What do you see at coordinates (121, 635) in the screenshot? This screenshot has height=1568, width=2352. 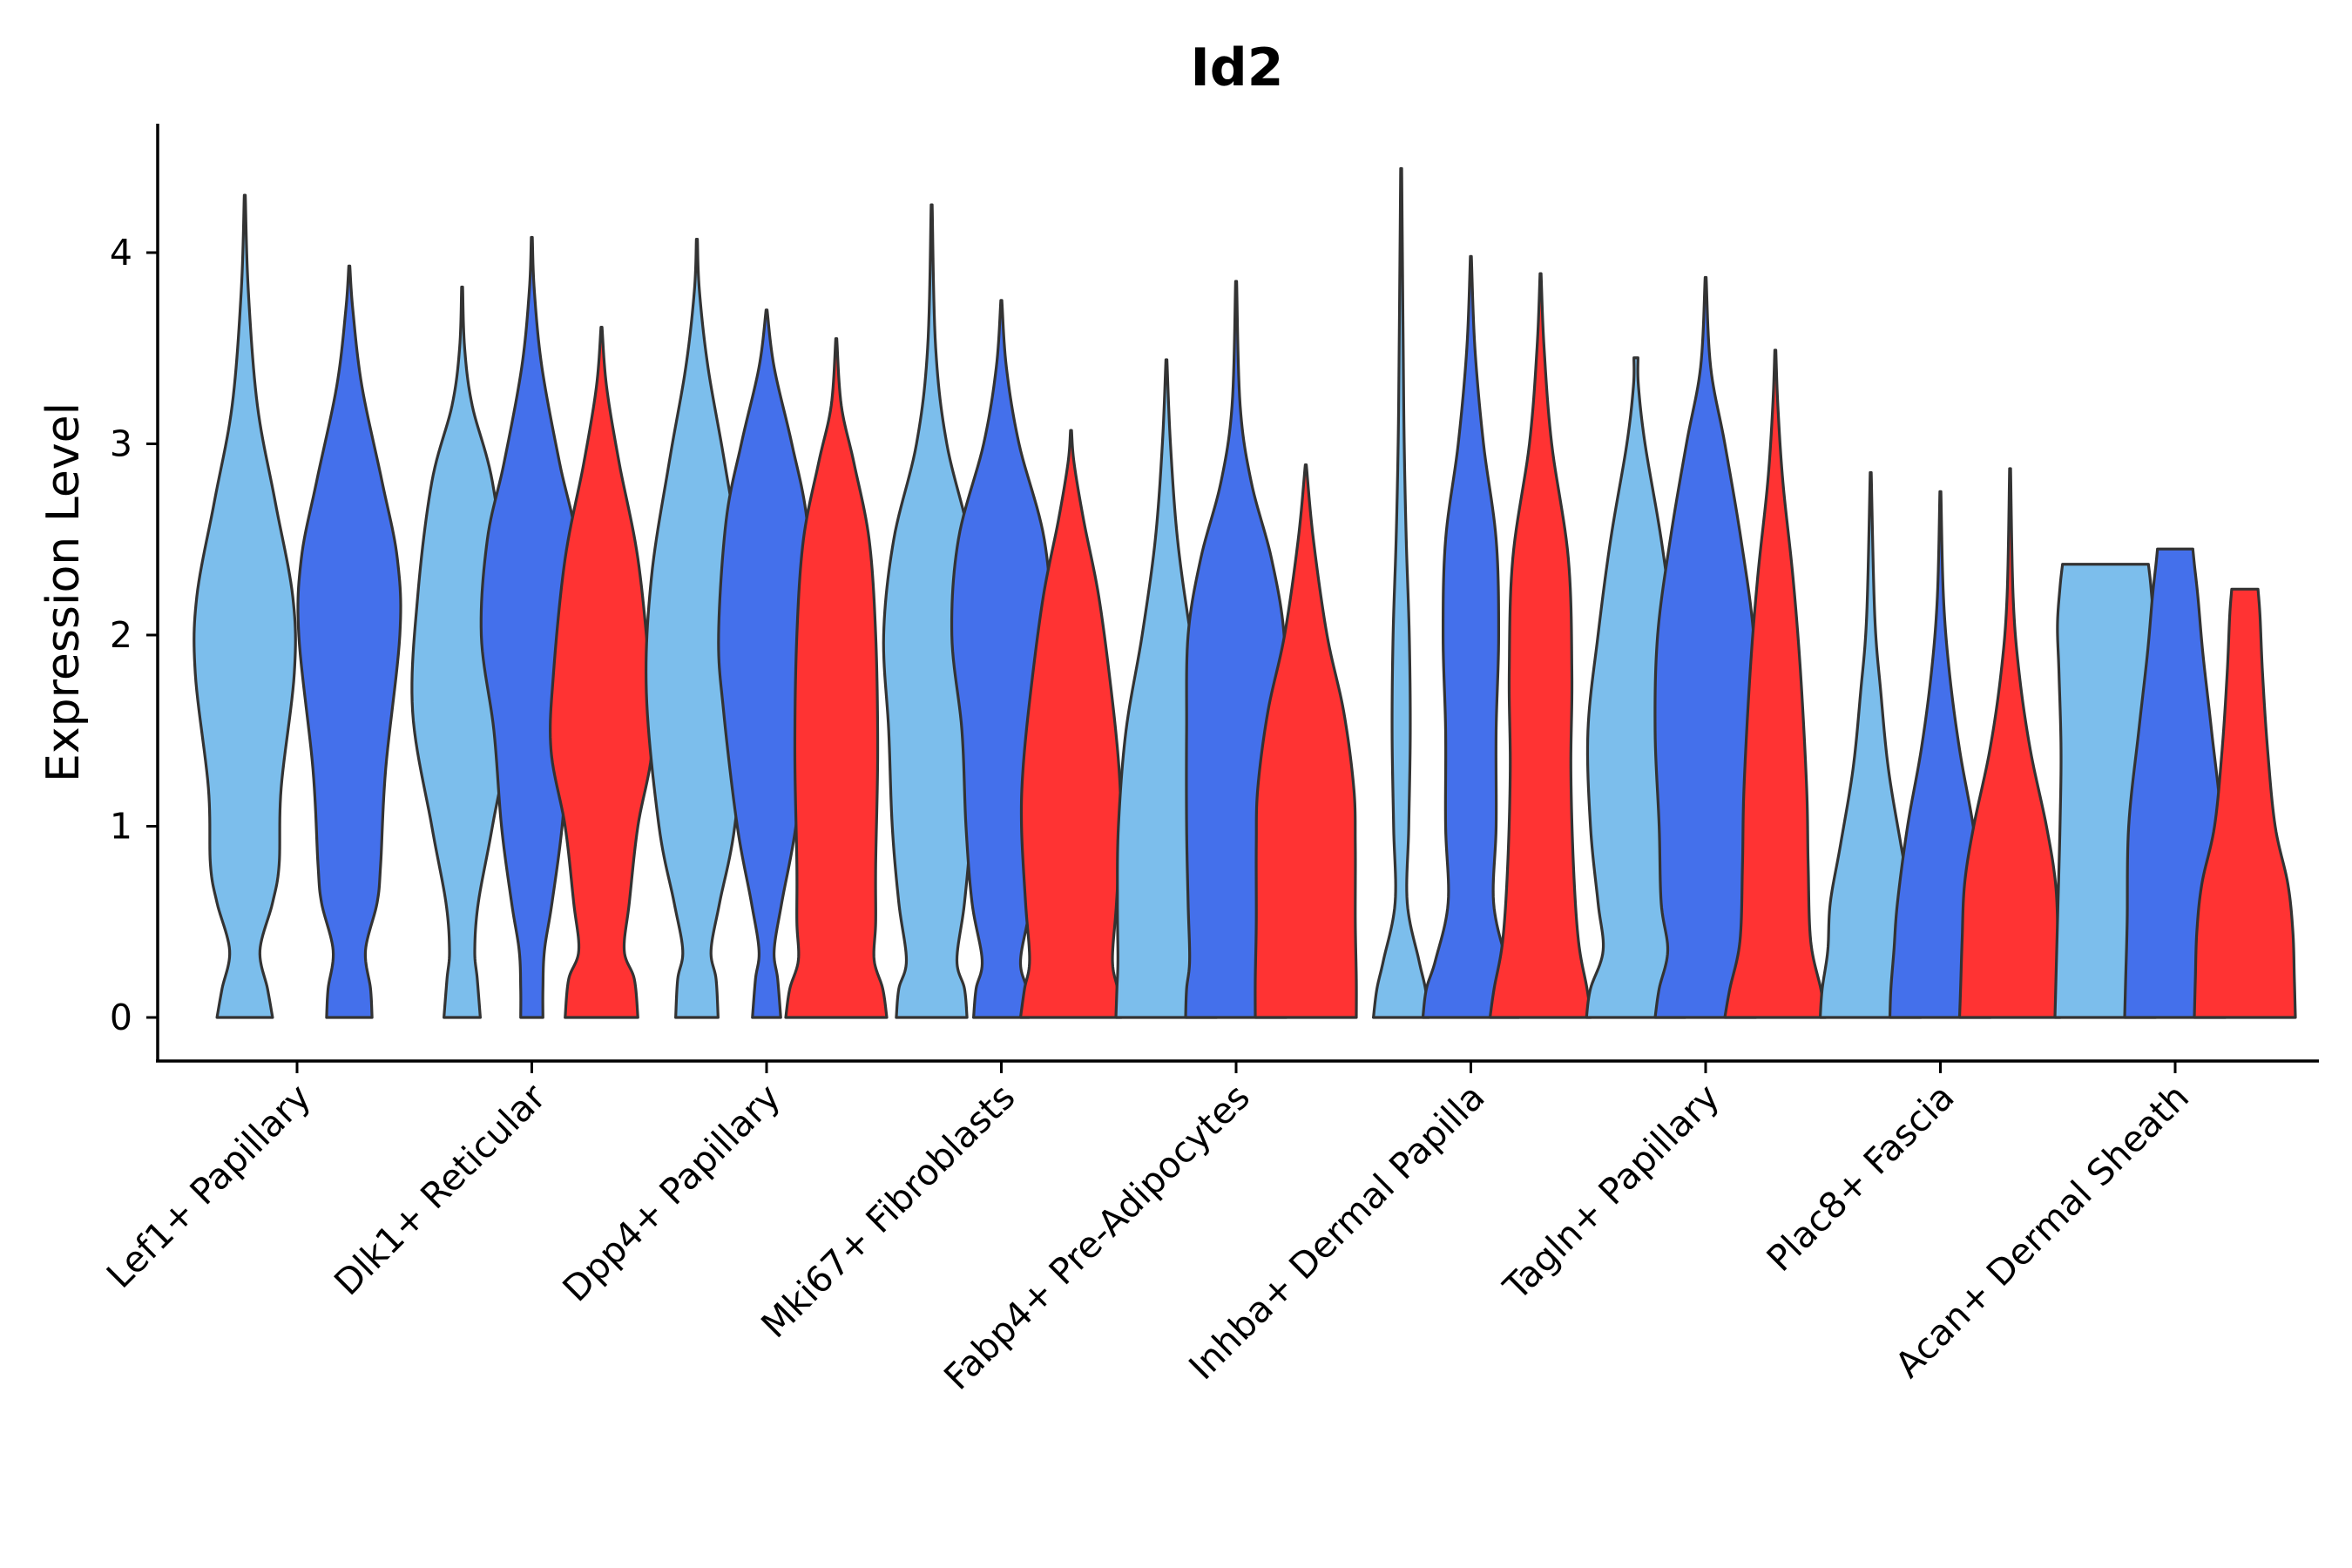 I see `y-tick-label: 2` at bounding box center [121, 635].